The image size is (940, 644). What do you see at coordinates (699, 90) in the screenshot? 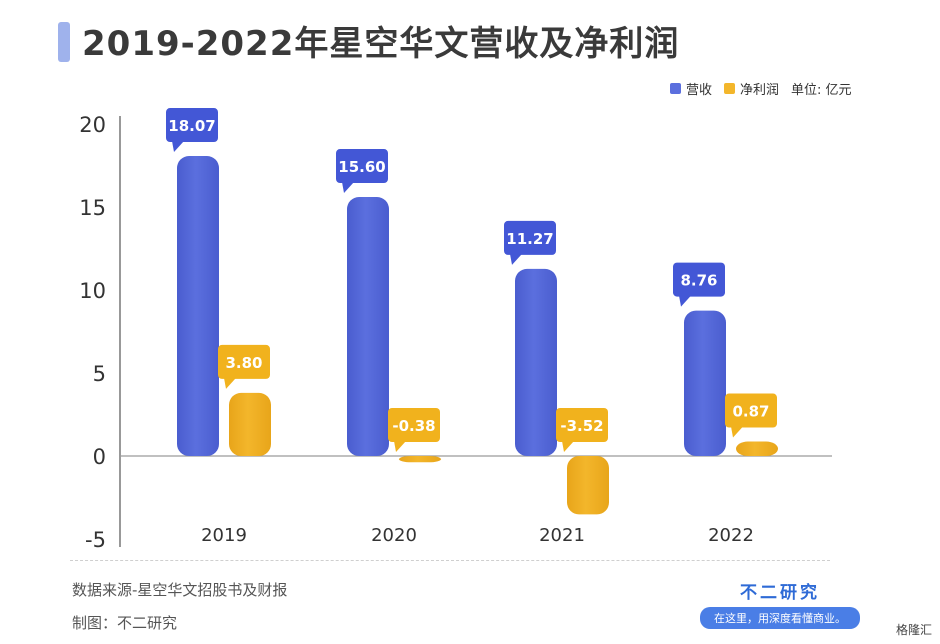
I see `legend-label-revenue: 营收` at bounding box center [699, 90].